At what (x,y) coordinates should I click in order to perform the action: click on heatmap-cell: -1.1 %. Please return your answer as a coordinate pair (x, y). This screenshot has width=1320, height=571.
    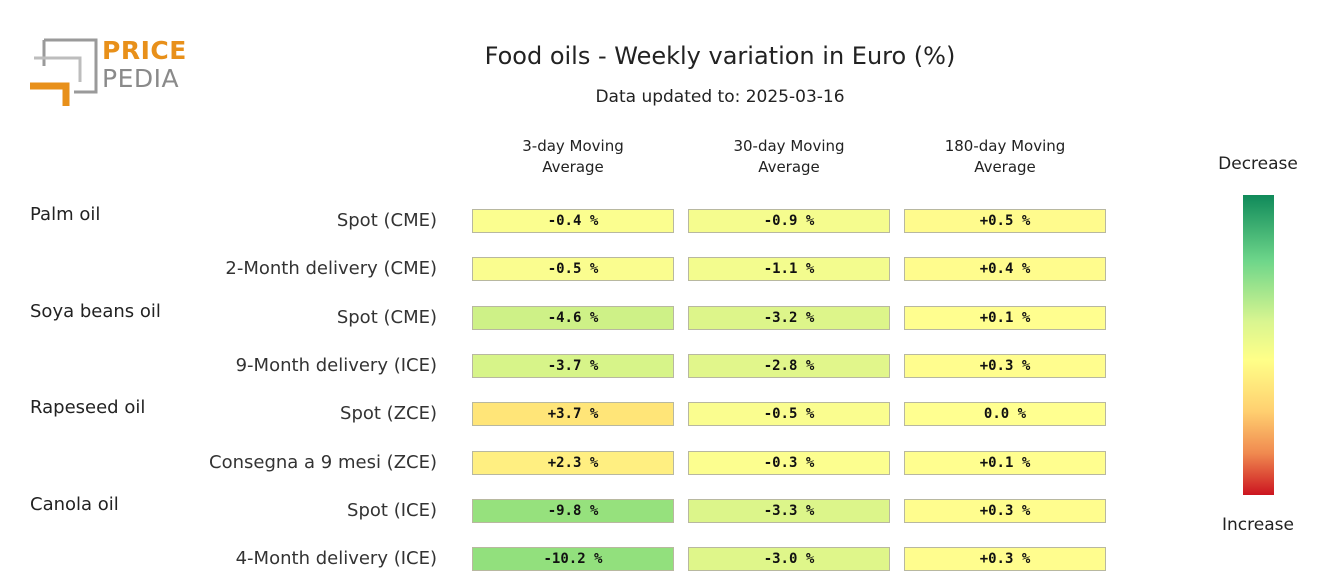
    Looking at the image, I should click on (789, 269).